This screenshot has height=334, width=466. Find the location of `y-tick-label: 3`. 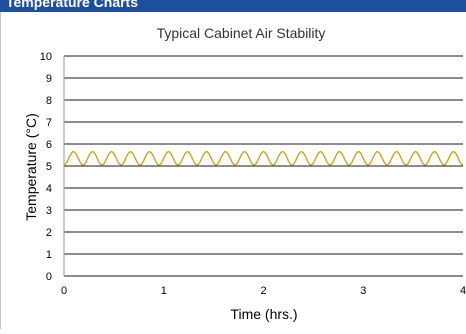

y-tick-label: 3 is located at coordinates (49, 211).